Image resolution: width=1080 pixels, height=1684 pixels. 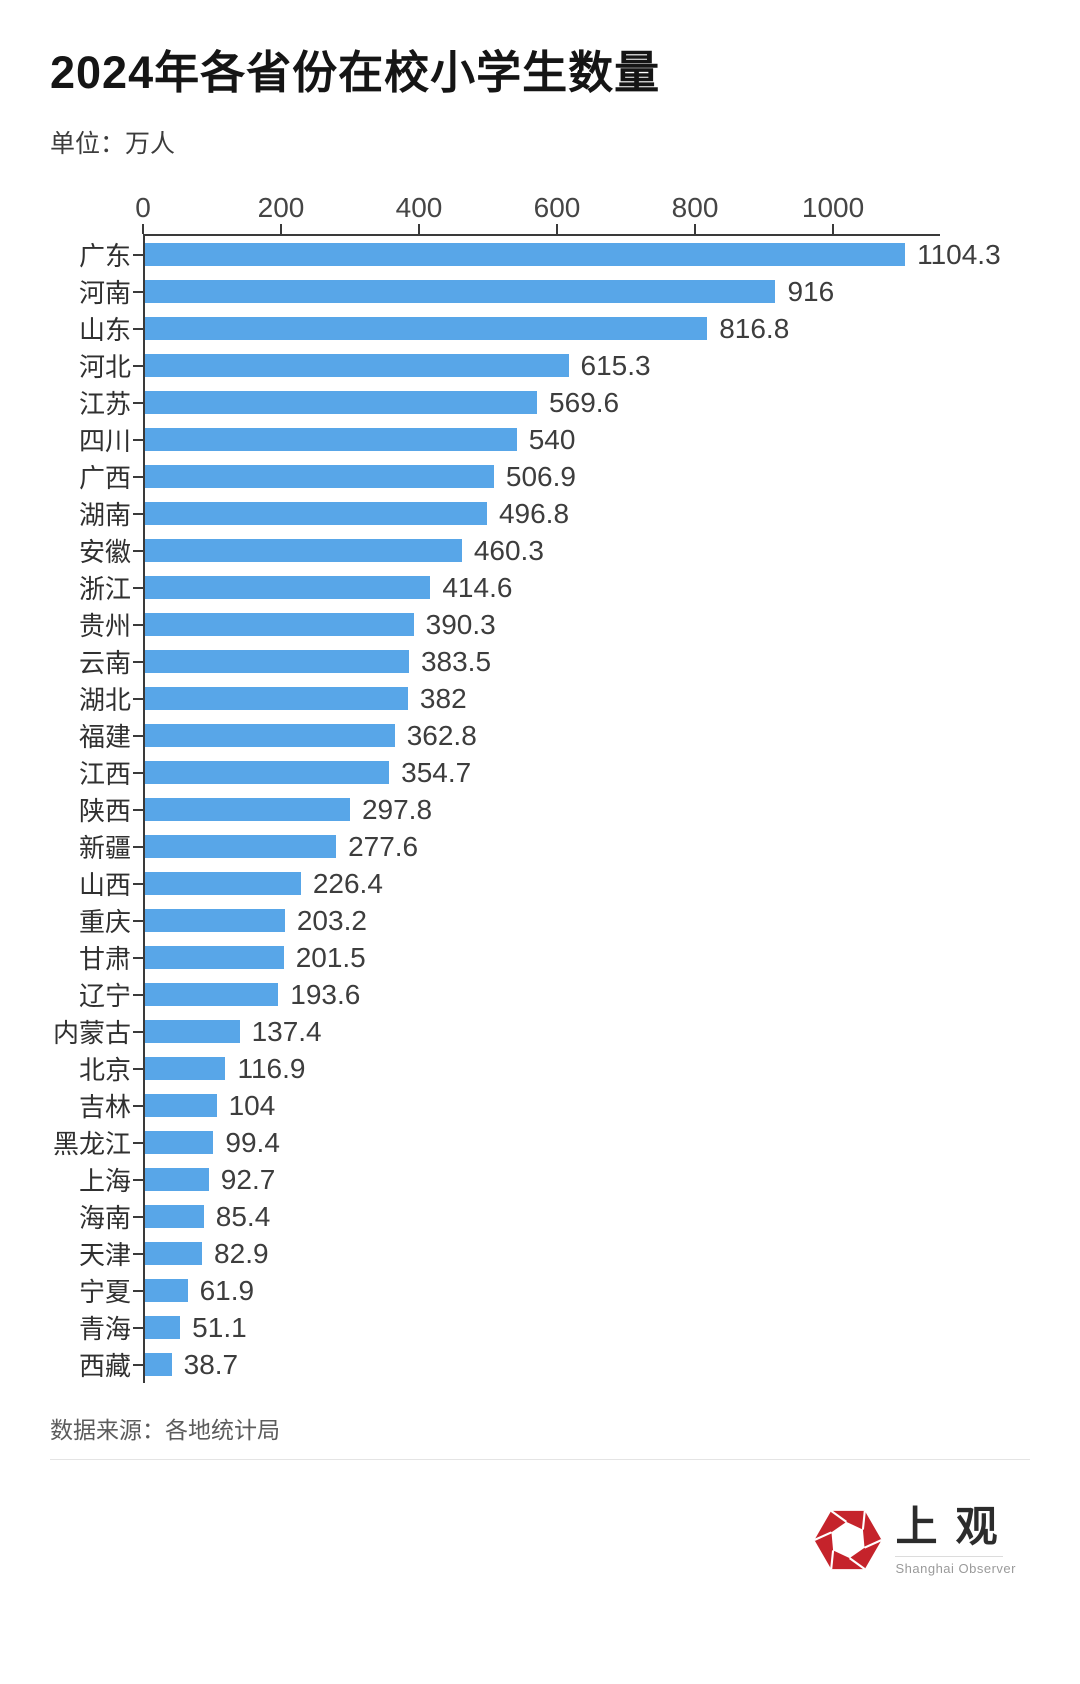 What do you see at coordinates (165, 1430) in the screenshot?
I see `data-source: 数据来源：各地统计局` at bounding box center [165, 1430].